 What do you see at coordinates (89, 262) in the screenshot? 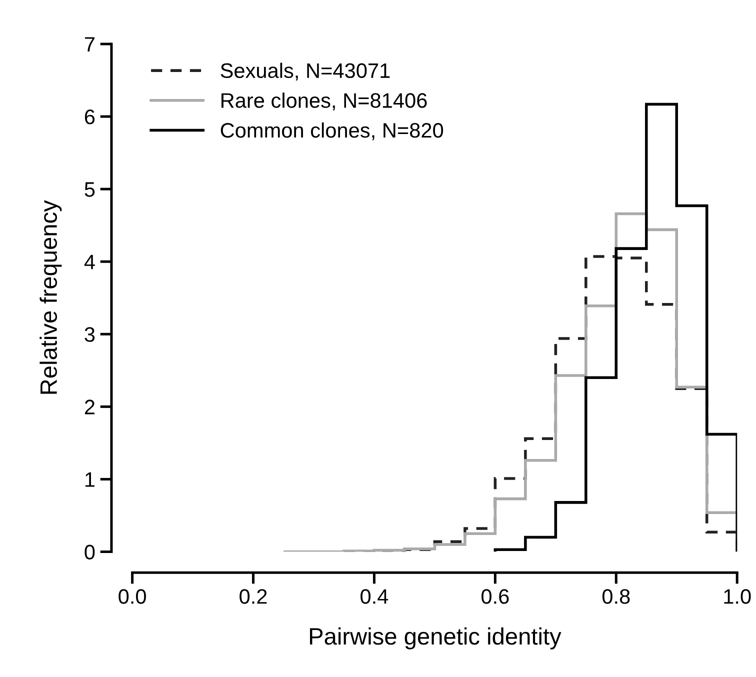
I see `y-tick-label: 4` at bounding box center [89, 262].